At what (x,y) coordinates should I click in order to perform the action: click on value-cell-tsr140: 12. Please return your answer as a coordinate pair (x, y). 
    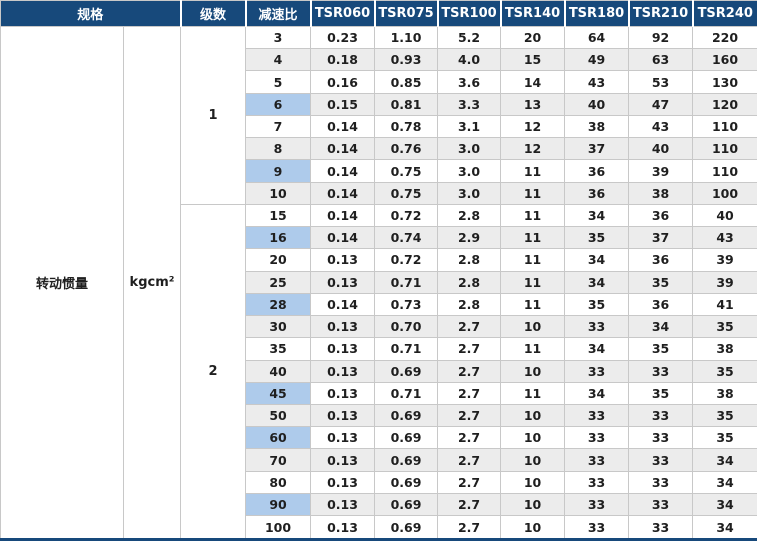
    Looking at the image, I should click on (533, 126).